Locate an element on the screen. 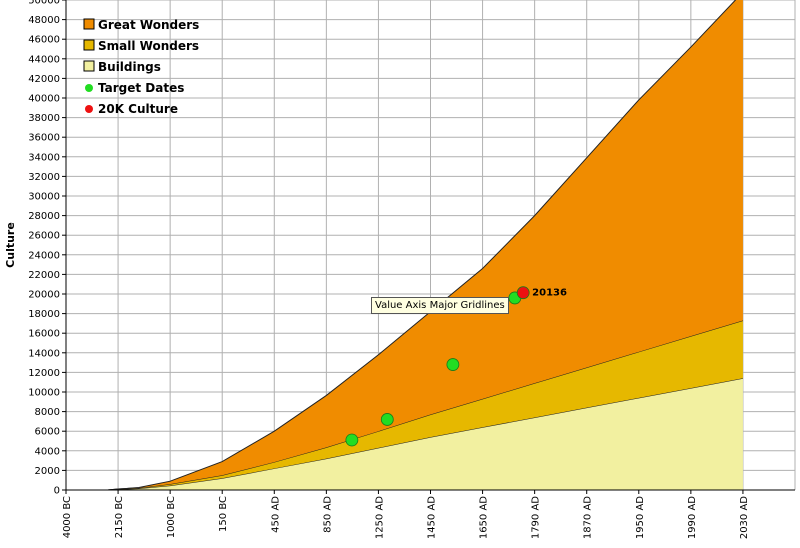 The image size is (800, 548). x-tick-label: 1250 AD is located at coordinates (379, 517).